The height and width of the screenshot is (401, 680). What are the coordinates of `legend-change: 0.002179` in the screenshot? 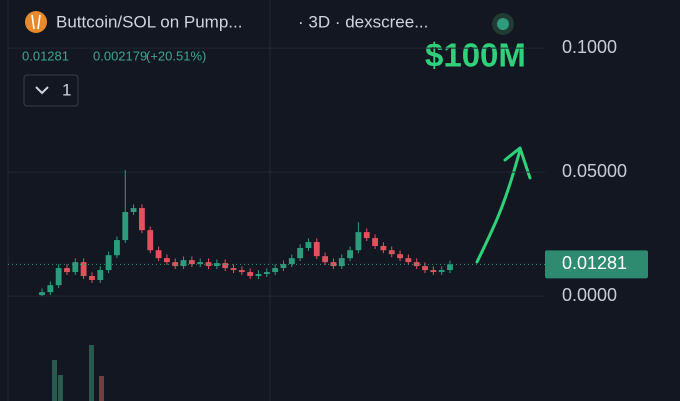 It's located at (120, 55).